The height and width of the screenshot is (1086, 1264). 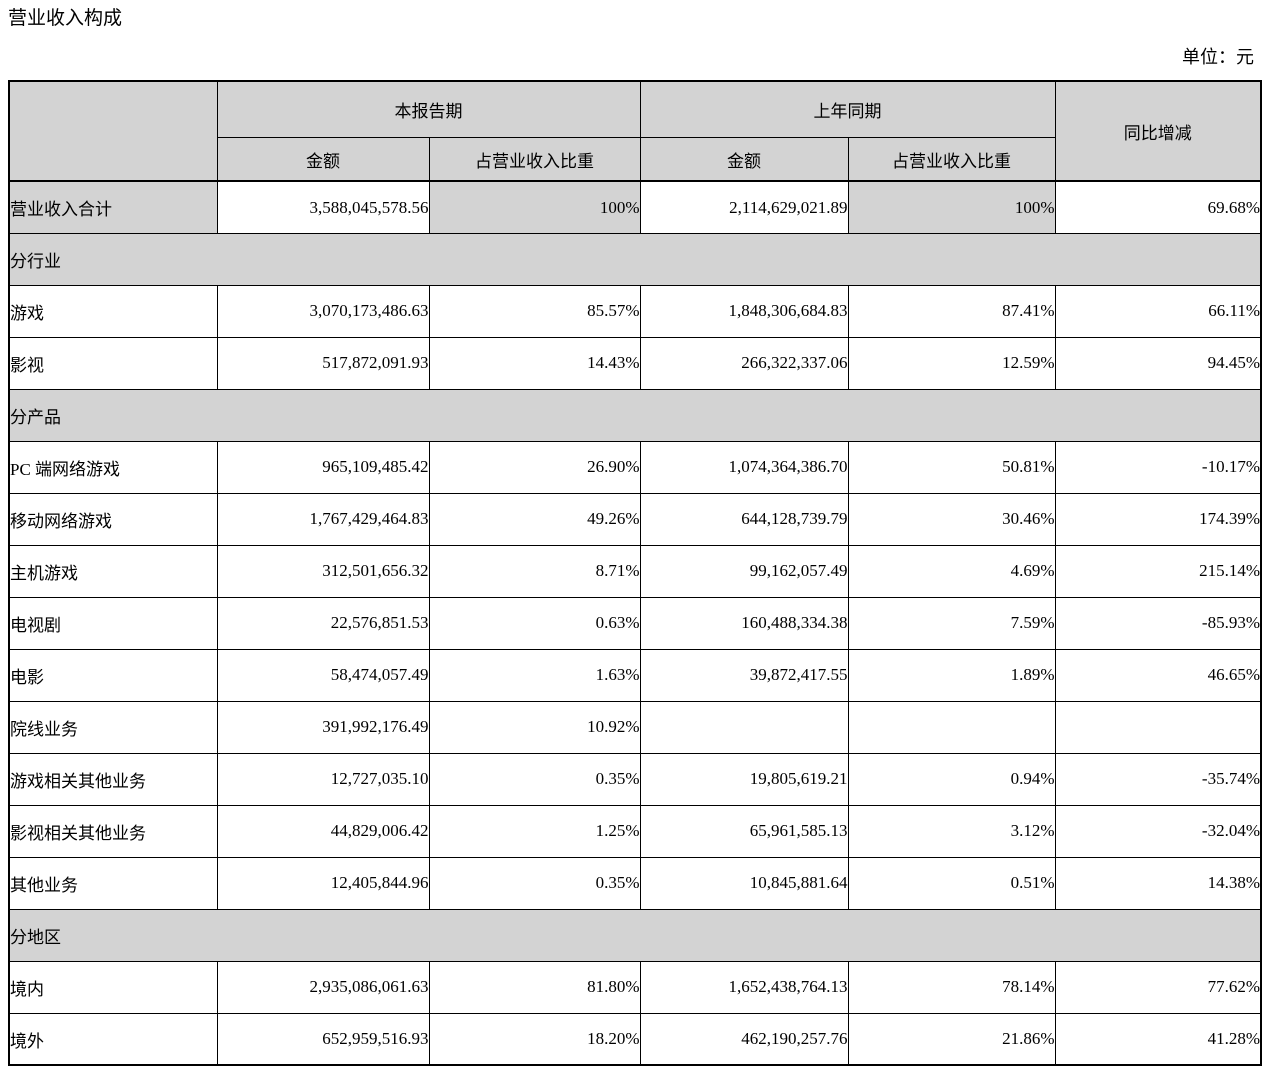 I want to click on current-amount-cell: 652,959,516.93, so click(x=323, y=1039).